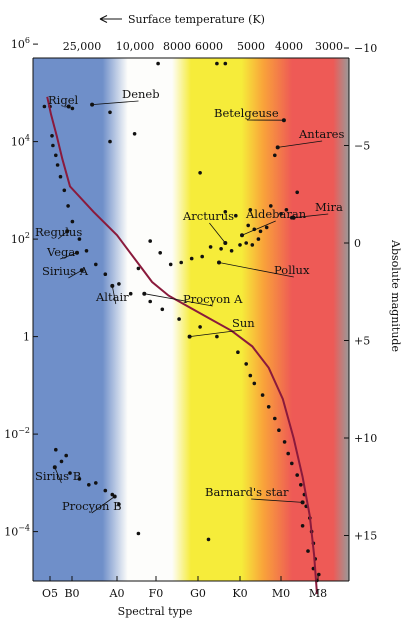 This screenshot has width=408, height=630. What do you see at coordinates (69, 256) in the screenshot?
I see `leader-line-vega` at bounding box center [69, 256].